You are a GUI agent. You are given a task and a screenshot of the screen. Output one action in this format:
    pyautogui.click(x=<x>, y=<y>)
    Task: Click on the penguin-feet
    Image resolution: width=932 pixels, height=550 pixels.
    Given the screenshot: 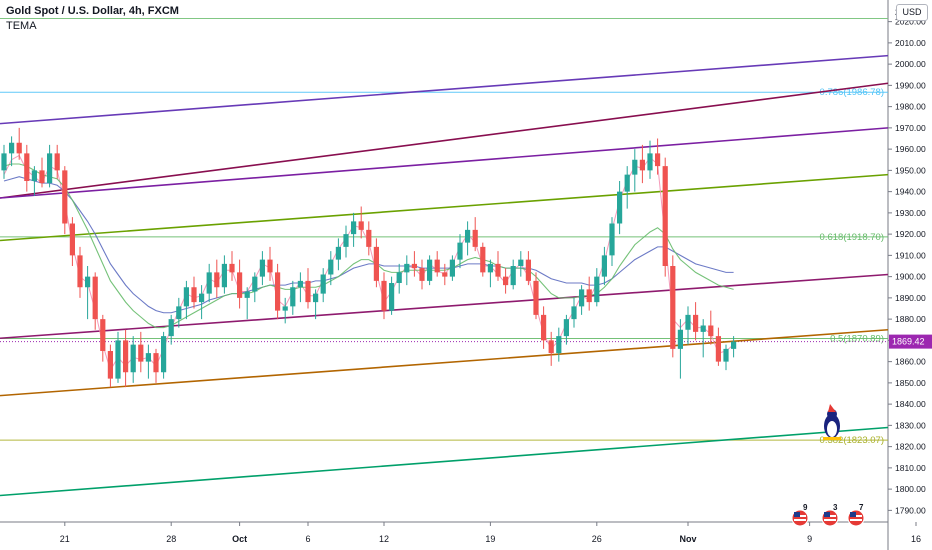 What is the action you would take?
    pyautogui.click(x=832, y=438)
    